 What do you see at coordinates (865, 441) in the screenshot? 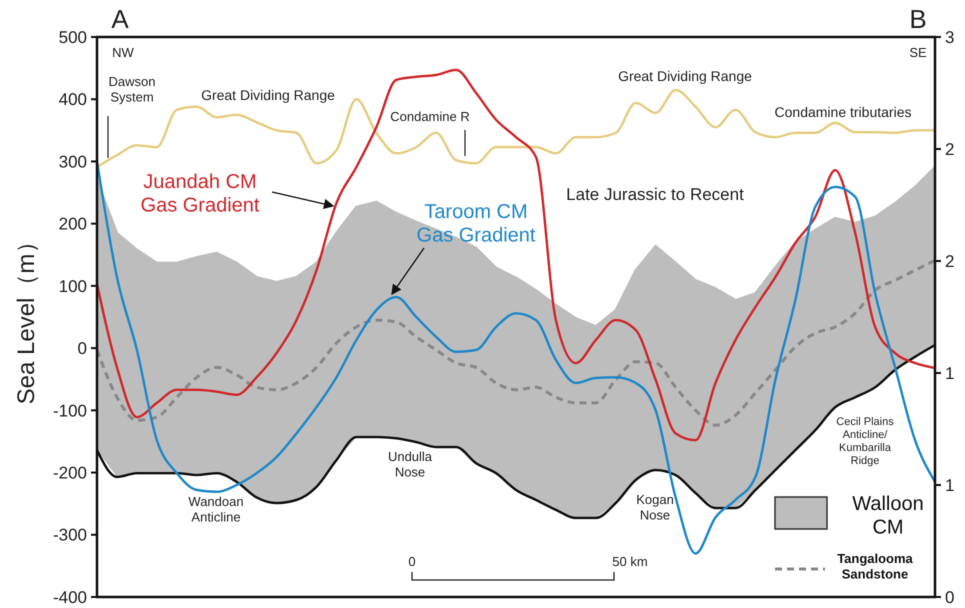
I see `annotation: Cecil Plains Anticline/ Kumbarilla Ridge` at bounding box center [865, 441].